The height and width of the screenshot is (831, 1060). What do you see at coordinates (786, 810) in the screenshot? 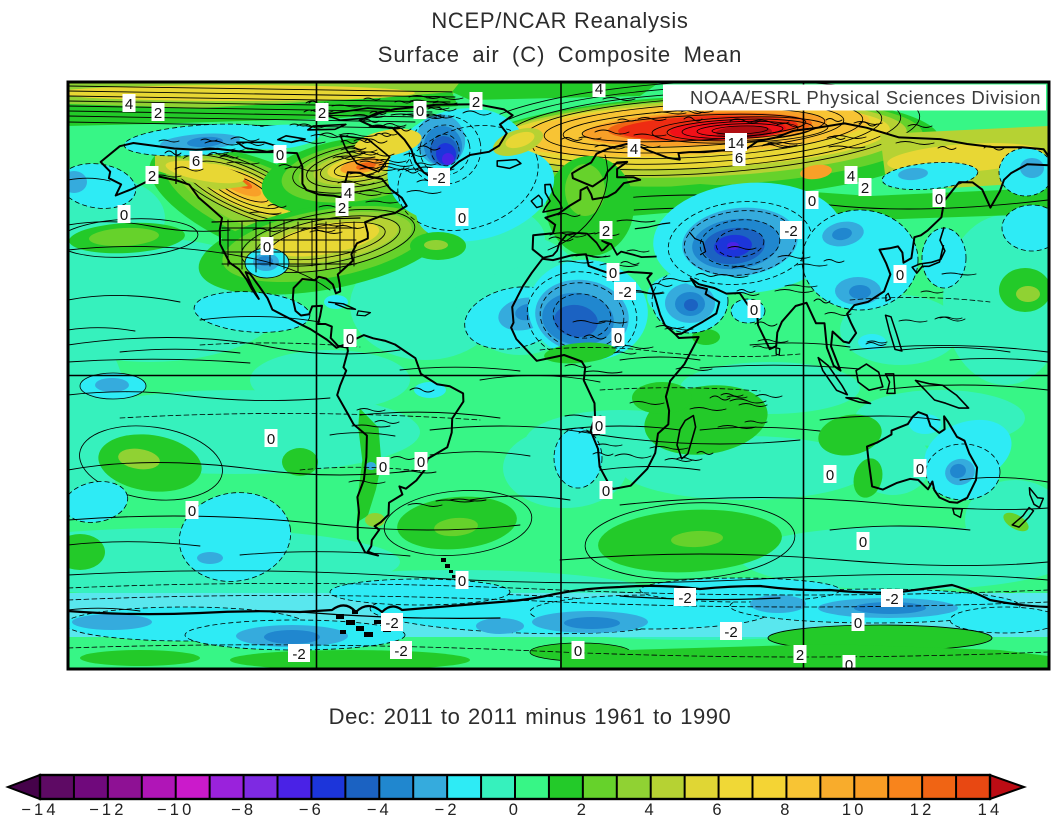
I see `svg-text: 8` at bounding box center [786, 810].